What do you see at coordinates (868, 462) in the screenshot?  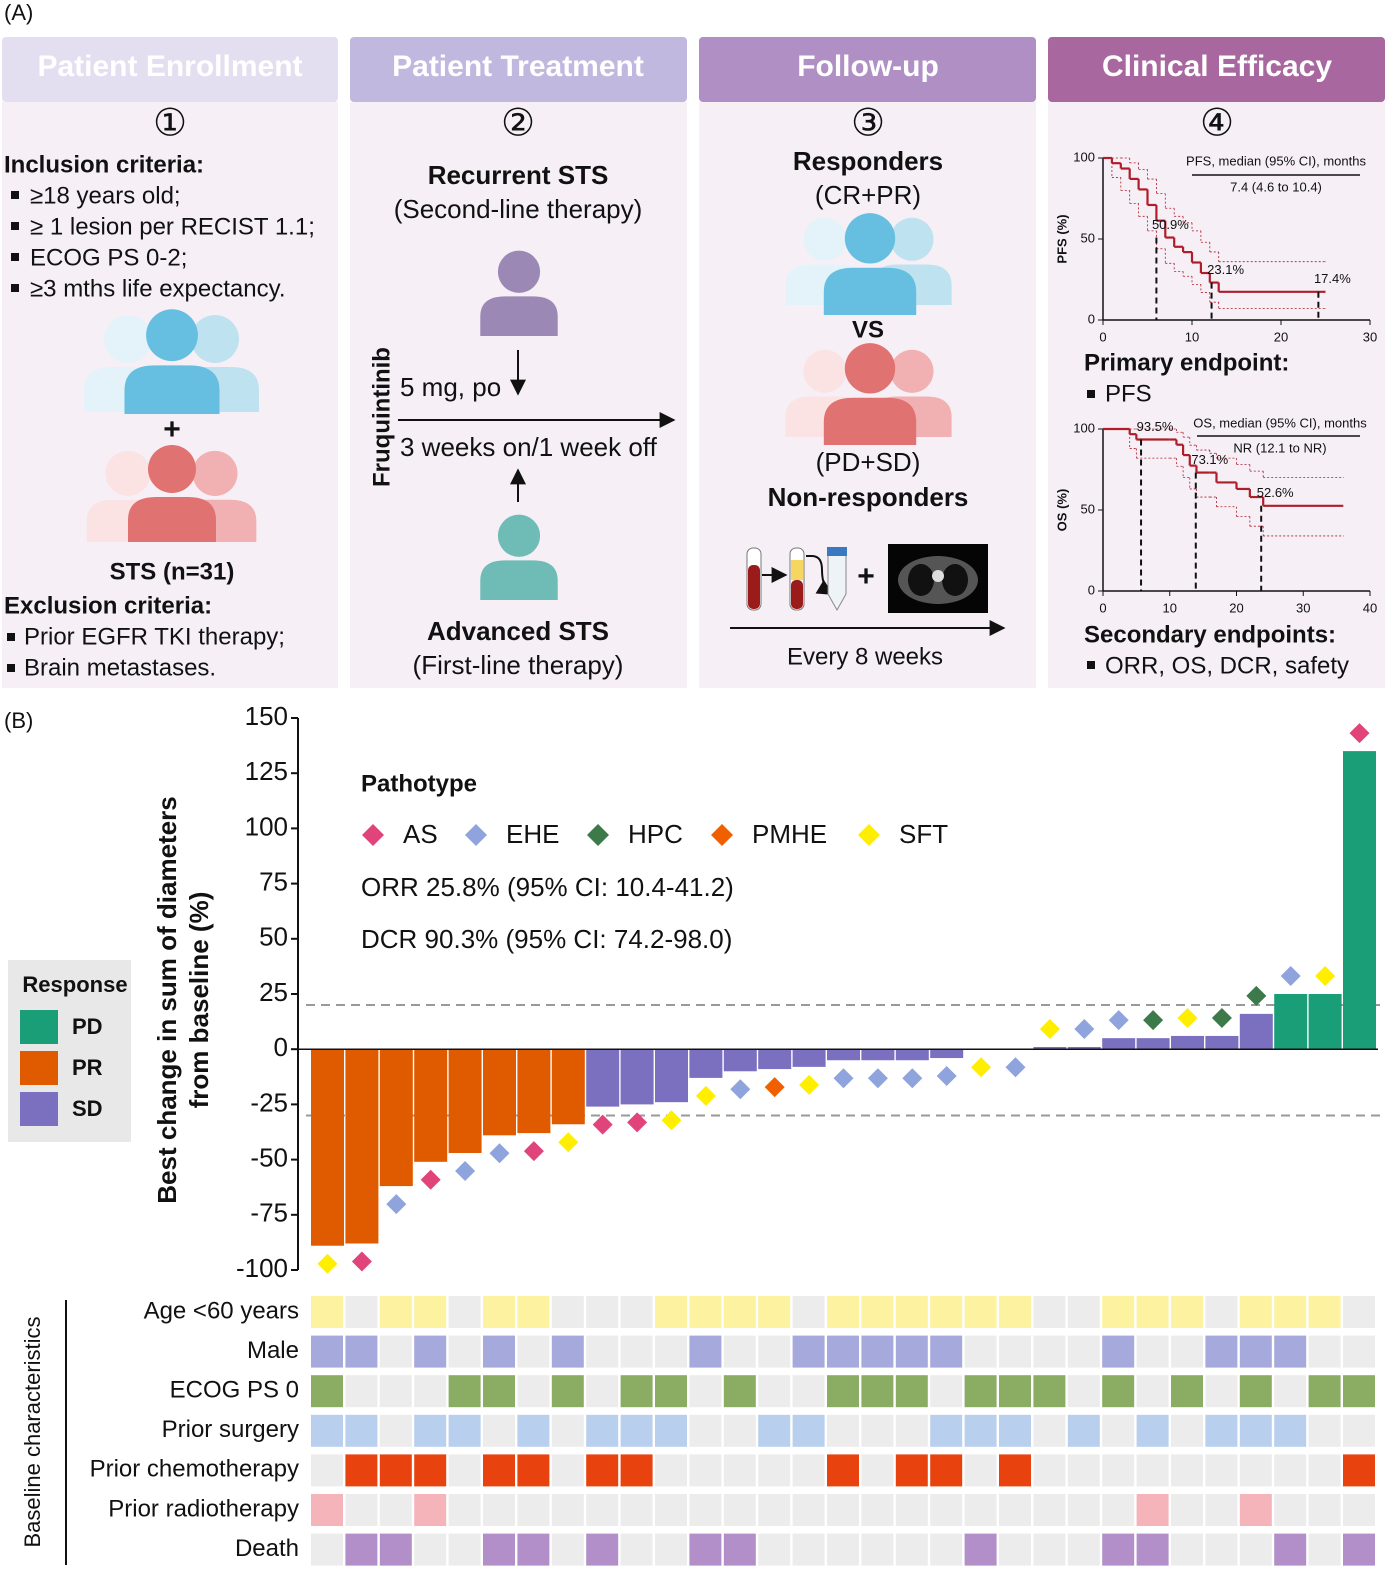 I see `group-line: (PD+SD)` at bounding box center [868, 462].